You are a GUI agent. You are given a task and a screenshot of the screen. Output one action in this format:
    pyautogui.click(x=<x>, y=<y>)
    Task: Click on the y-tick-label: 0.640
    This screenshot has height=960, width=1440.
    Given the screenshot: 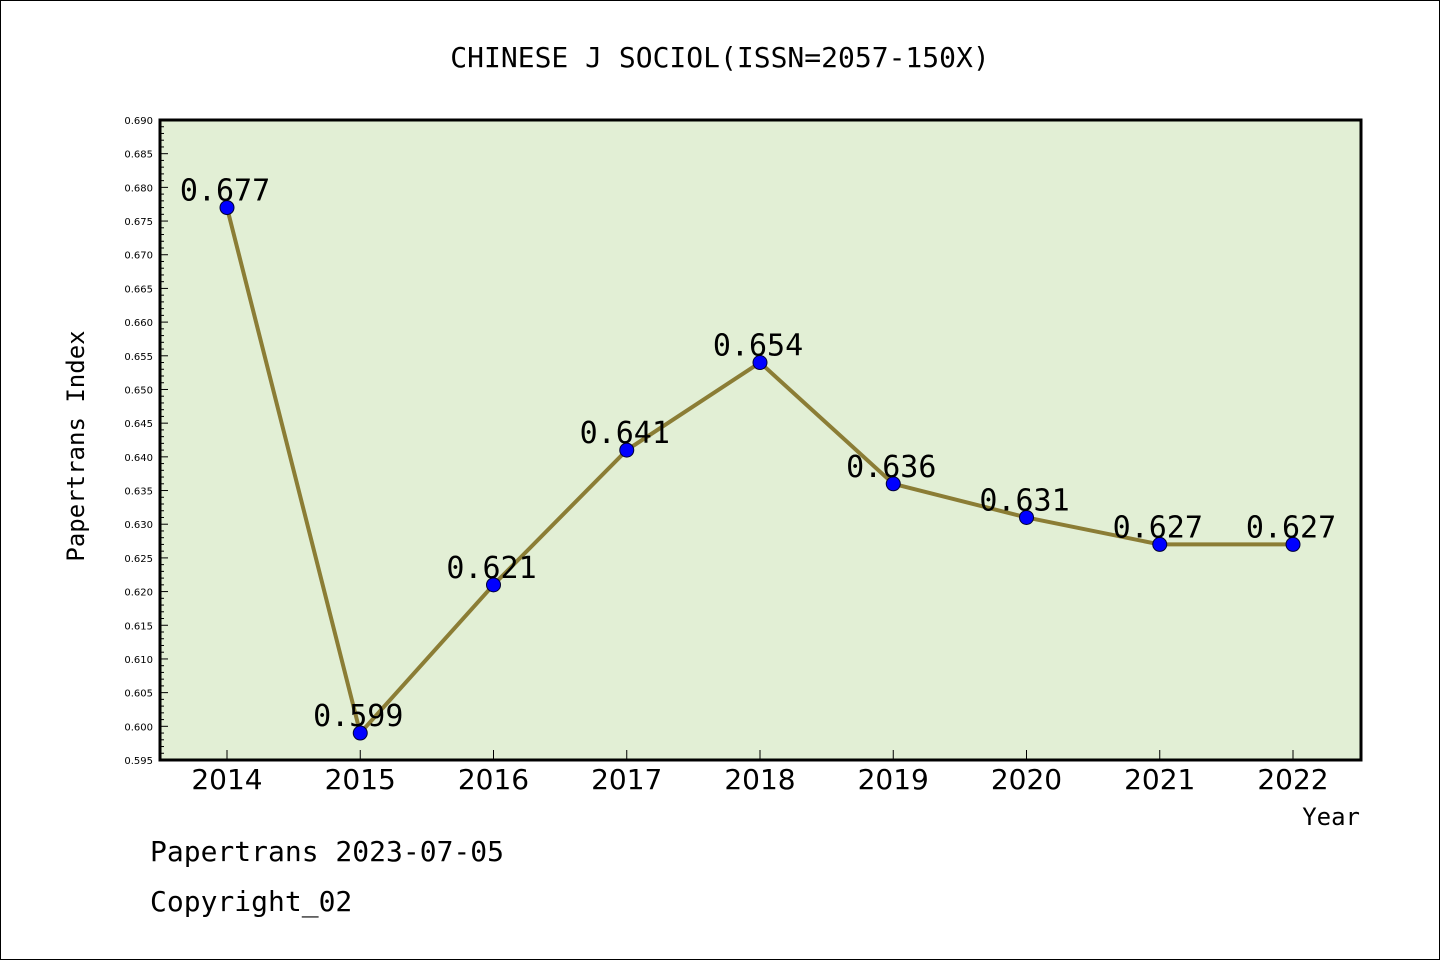 What is the action you would take?
    pyautogui.click(x=138, y=458)
    